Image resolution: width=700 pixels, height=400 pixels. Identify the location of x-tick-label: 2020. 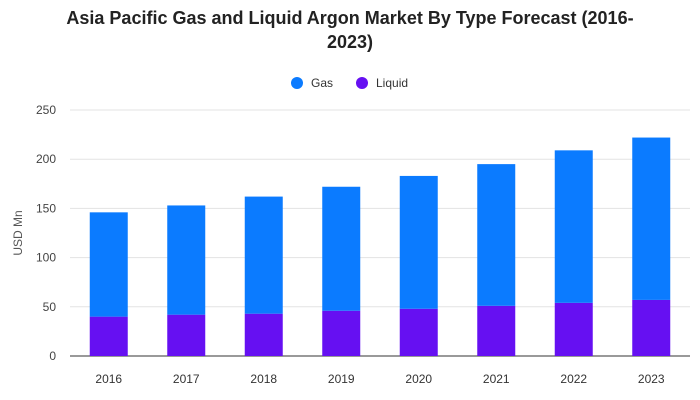
(418, 379).